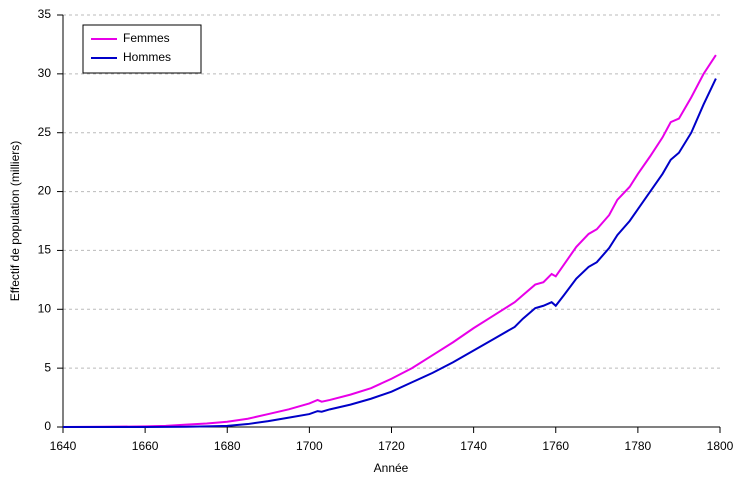 Image resolution: width=735 pixels, height=479 pixels. I want to click on y-tick-label: 15, so click(45, 250).